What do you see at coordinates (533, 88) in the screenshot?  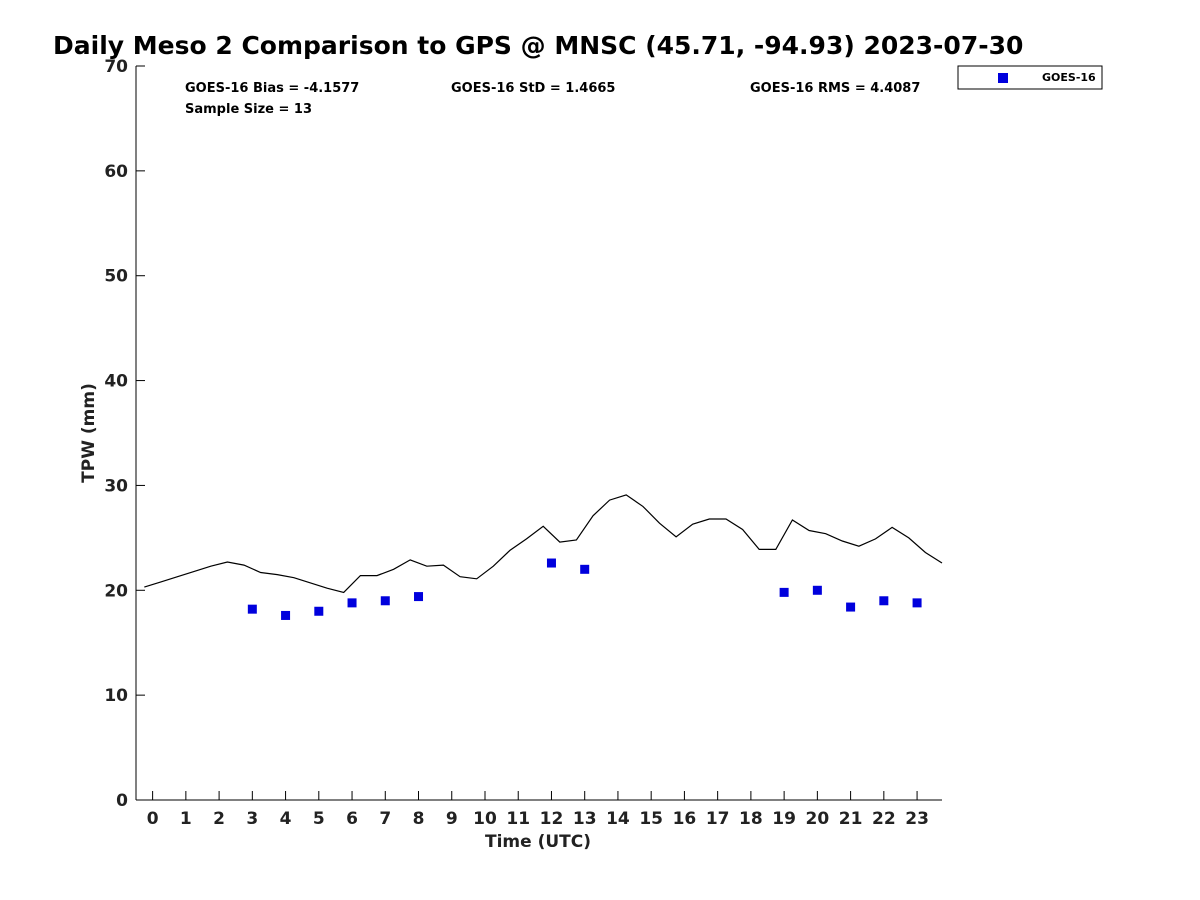 I see `std-stat: GOES-16 StD = 1.4665` at bounding box center [533, 88].